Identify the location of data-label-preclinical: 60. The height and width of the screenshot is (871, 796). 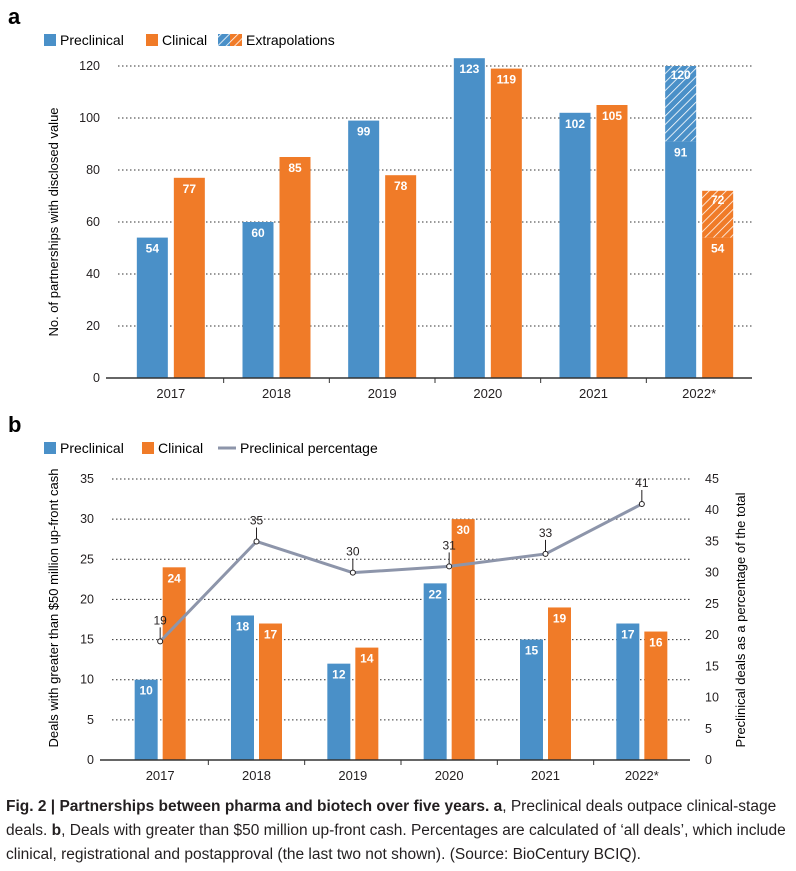
(258, 233).